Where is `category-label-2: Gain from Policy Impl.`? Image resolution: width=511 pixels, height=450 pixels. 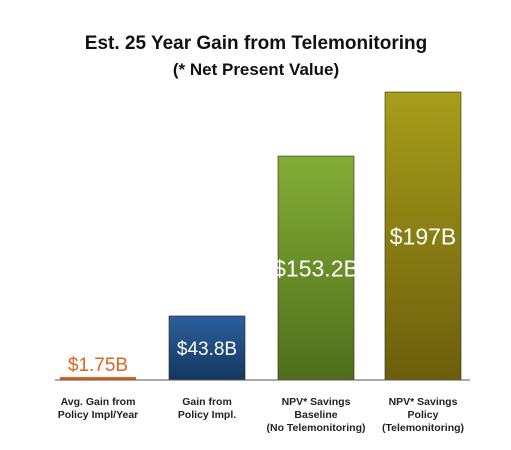 category-label-2: Gain from Policy Impl. is located at coordinates (207, 408).